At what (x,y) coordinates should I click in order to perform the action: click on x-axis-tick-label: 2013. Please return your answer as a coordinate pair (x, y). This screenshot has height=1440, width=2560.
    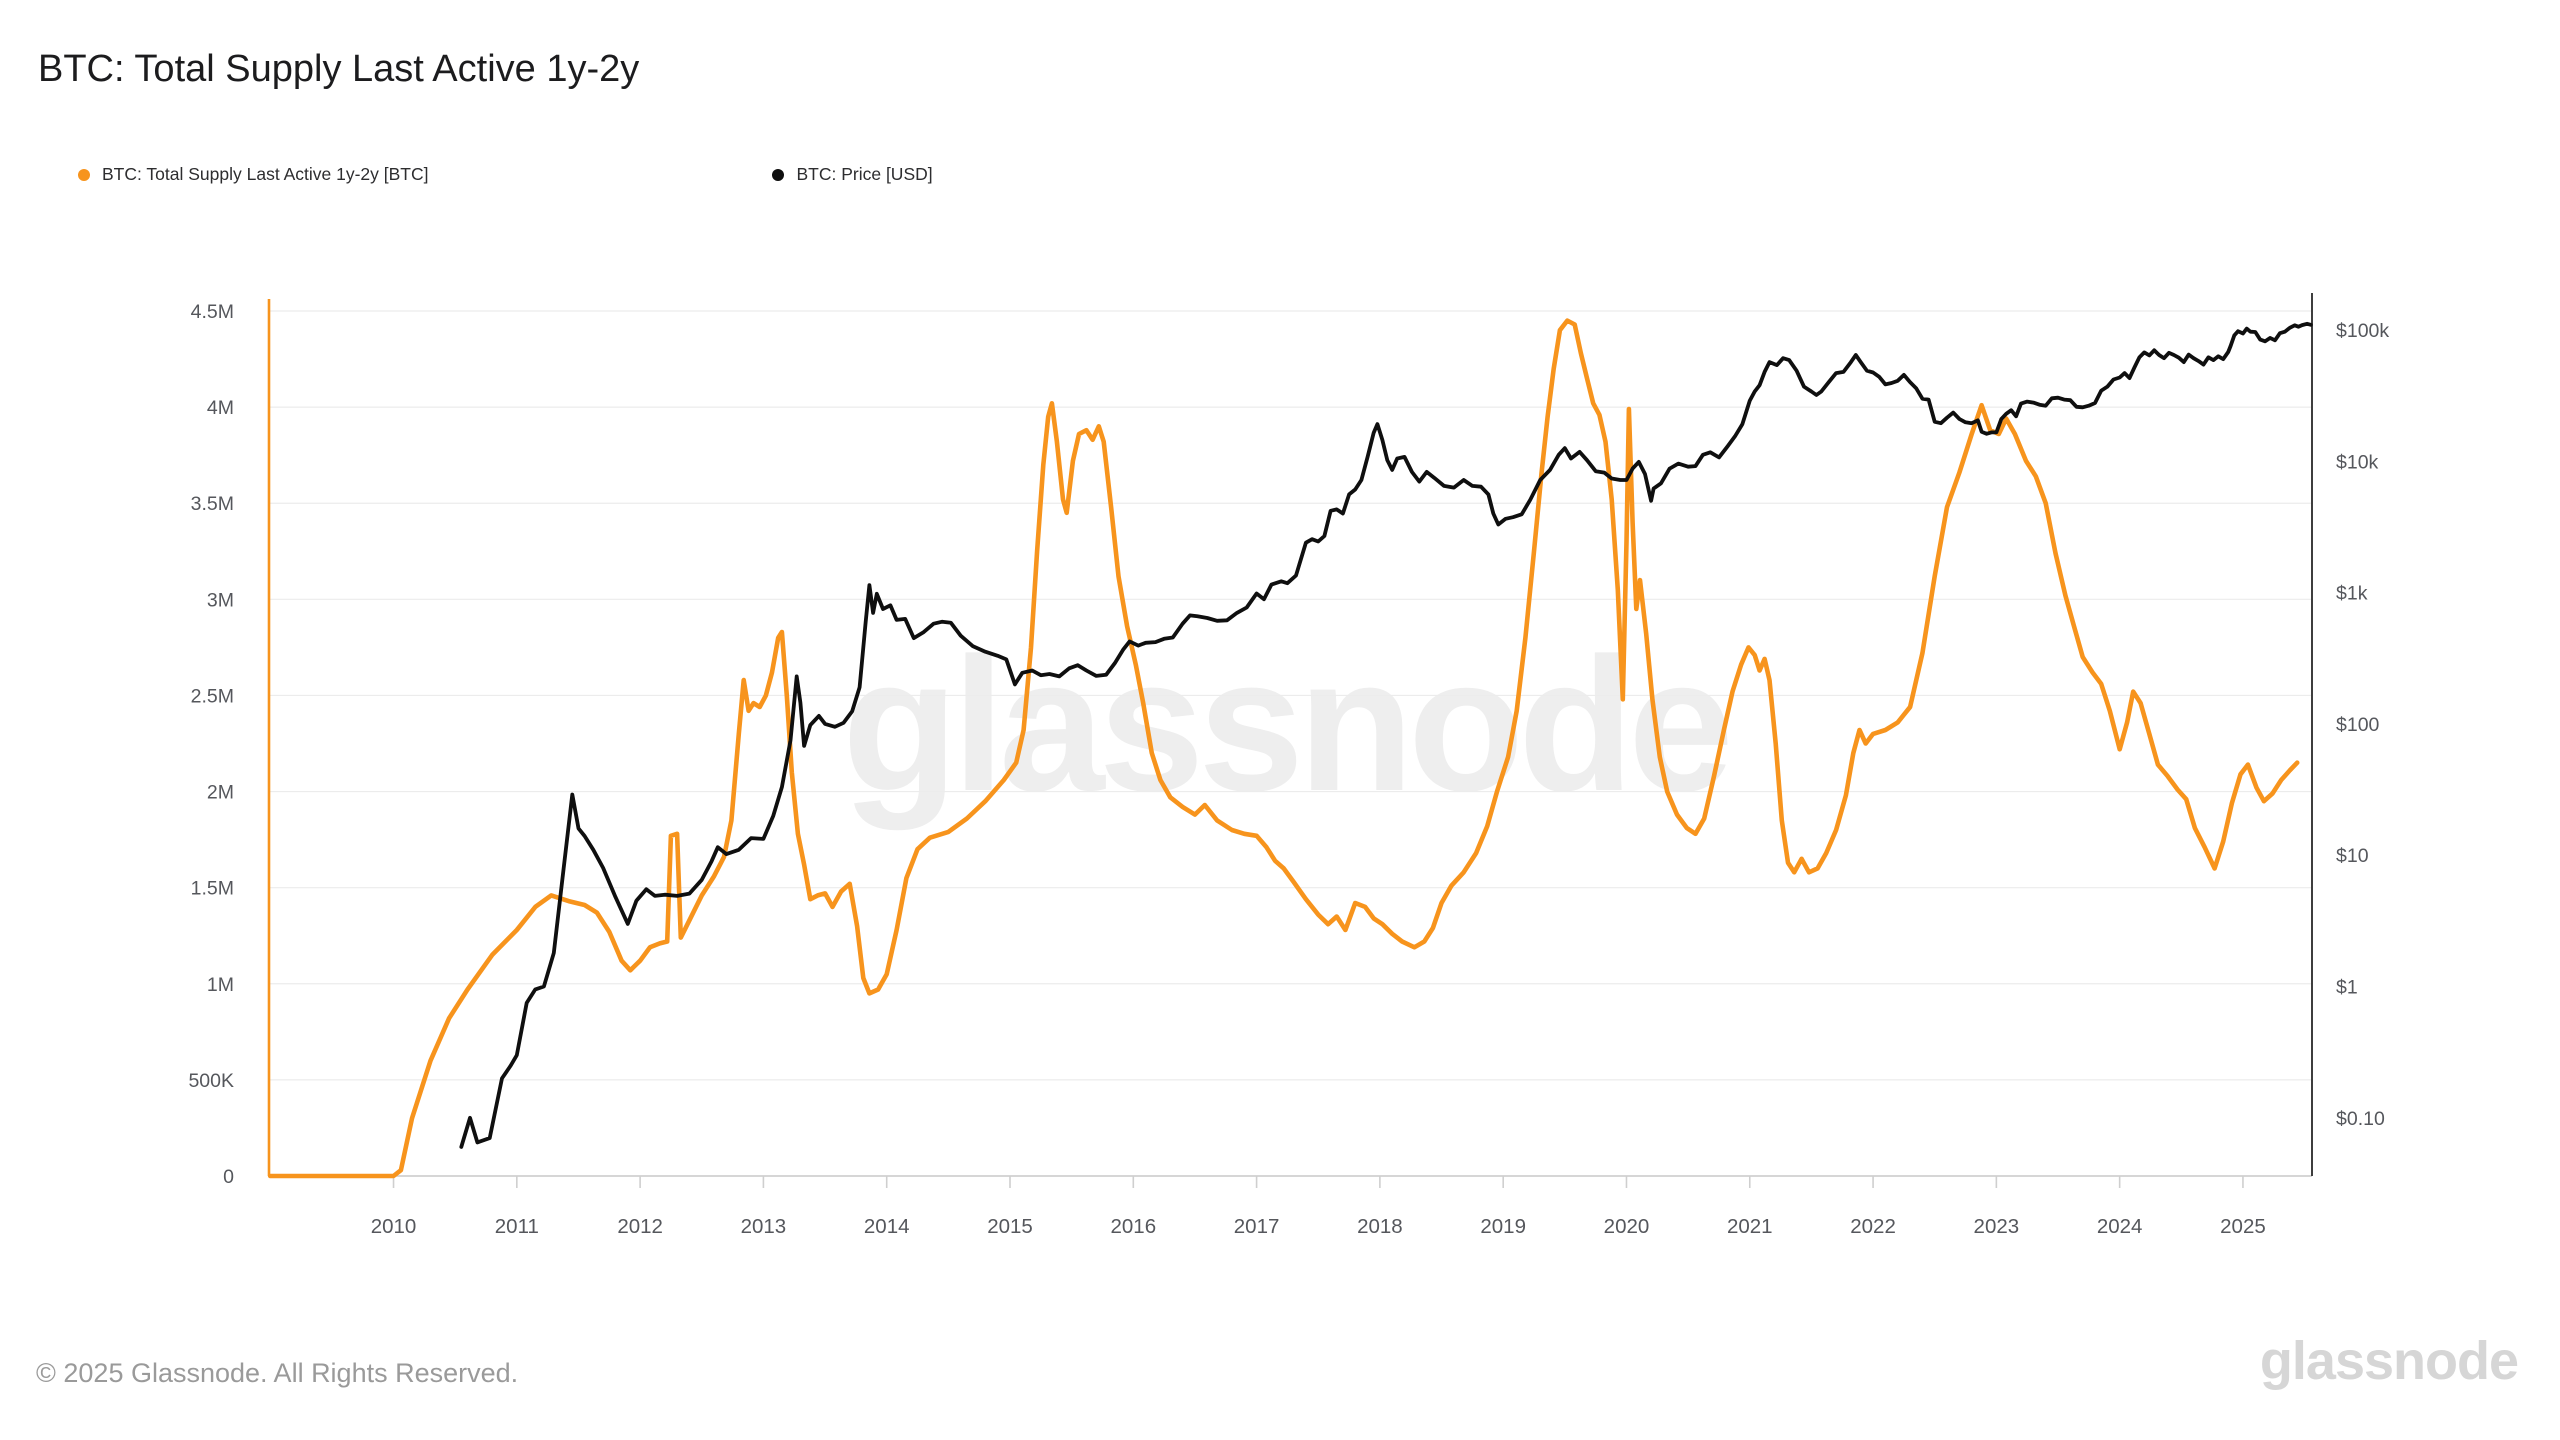
    Looking at the image, I should click on (764, 1226).